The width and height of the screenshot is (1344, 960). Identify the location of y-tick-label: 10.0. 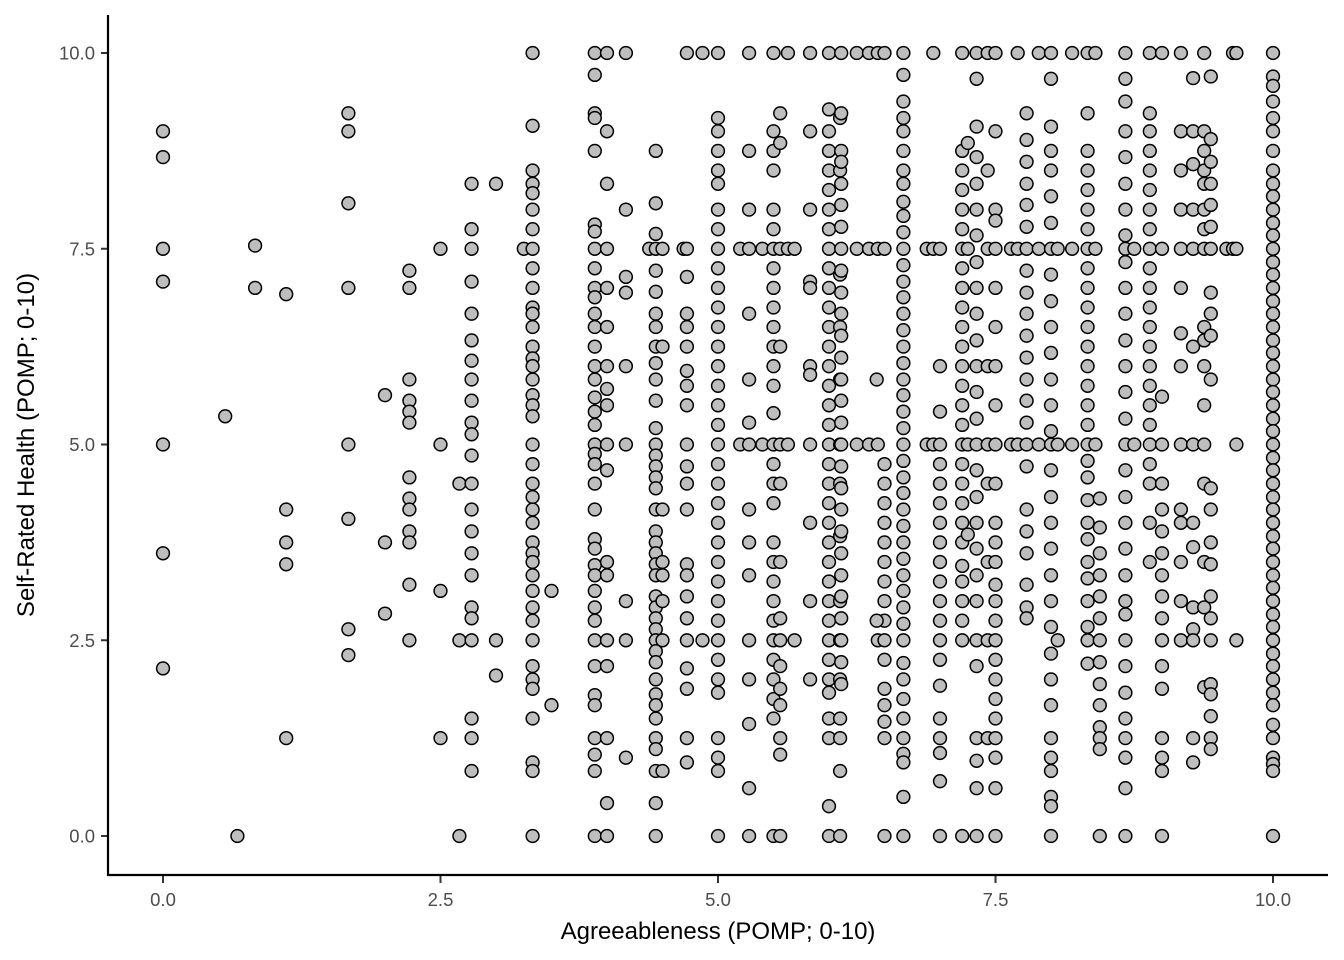
(77, 53).